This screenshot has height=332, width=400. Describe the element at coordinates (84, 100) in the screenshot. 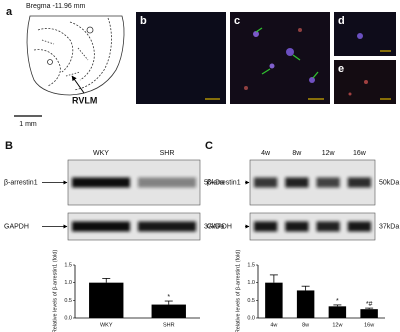

I see `region-label: RVLM` at that location.